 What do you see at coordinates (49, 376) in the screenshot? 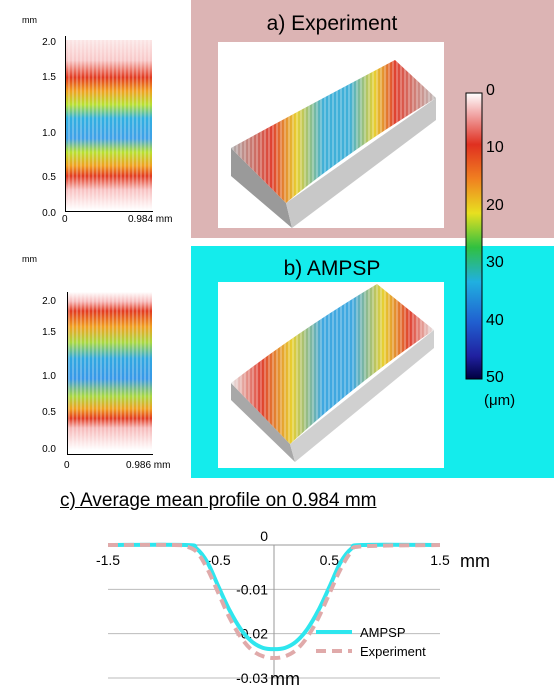
I see `map-b-ytick: 1.0` at bounding box center [49, 376].